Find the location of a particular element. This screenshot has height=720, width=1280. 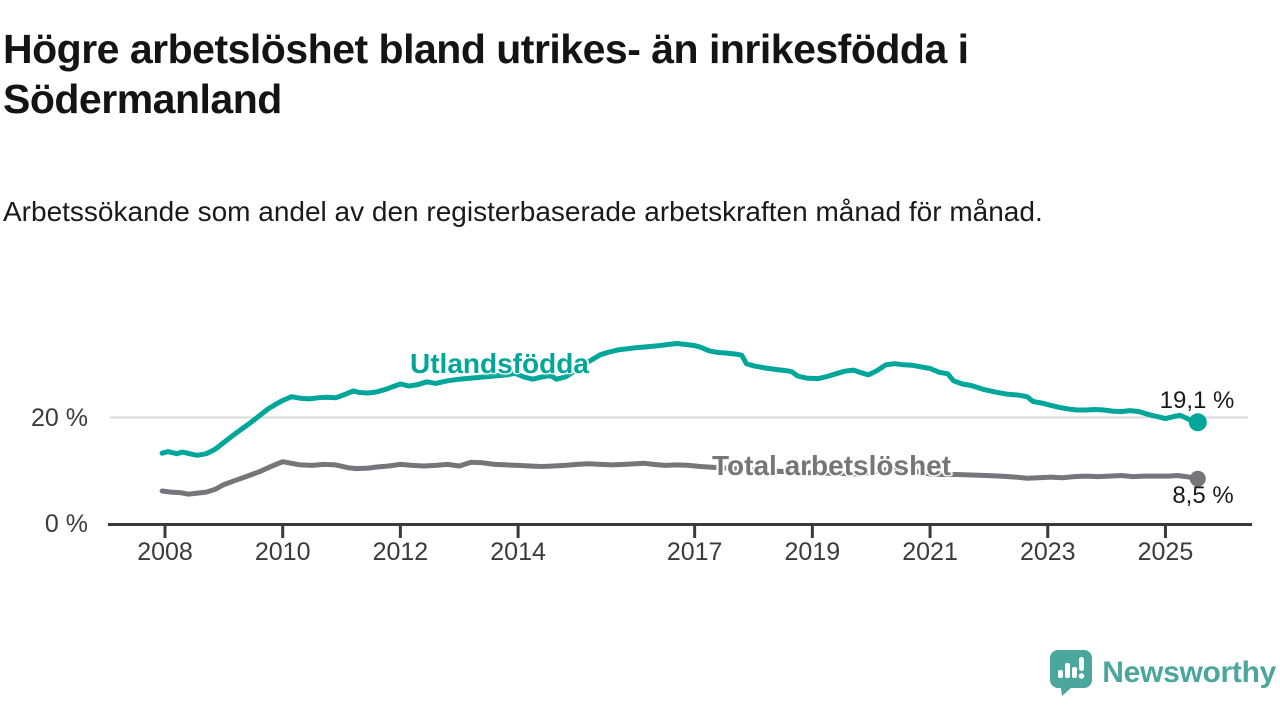

y-axis-tick-label-20: 20 % is located at coordinates (59, 418).